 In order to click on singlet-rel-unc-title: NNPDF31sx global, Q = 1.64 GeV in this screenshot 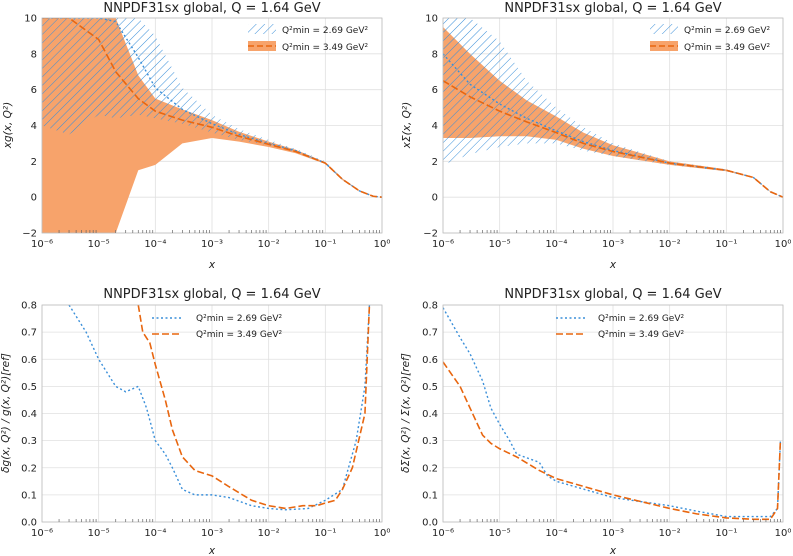, I will do `click(612, 294)`.